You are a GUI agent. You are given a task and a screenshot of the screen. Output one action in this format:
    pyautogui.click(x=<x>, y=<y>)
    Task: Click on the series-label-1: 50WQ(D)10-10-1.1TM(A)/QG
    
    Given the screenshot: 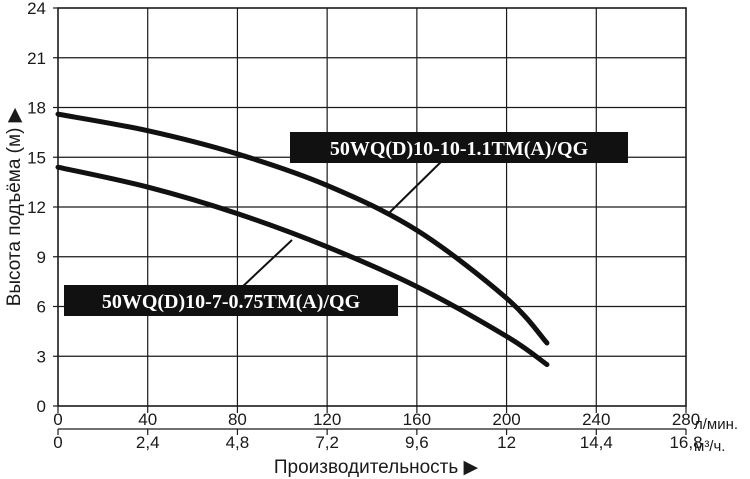 What is the action you would take?
    pyautogui.click(x=459, y=149)
    